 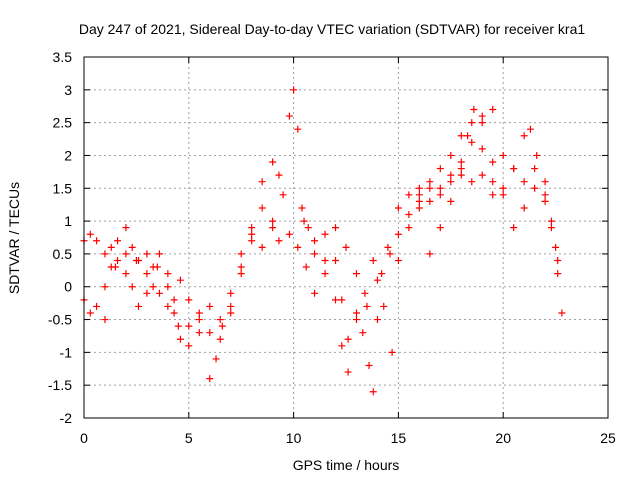 What do you see at coordinates (189, 438) in the screenshot?
I see `x-tick-label: 5` at bounding box center [189, 438].